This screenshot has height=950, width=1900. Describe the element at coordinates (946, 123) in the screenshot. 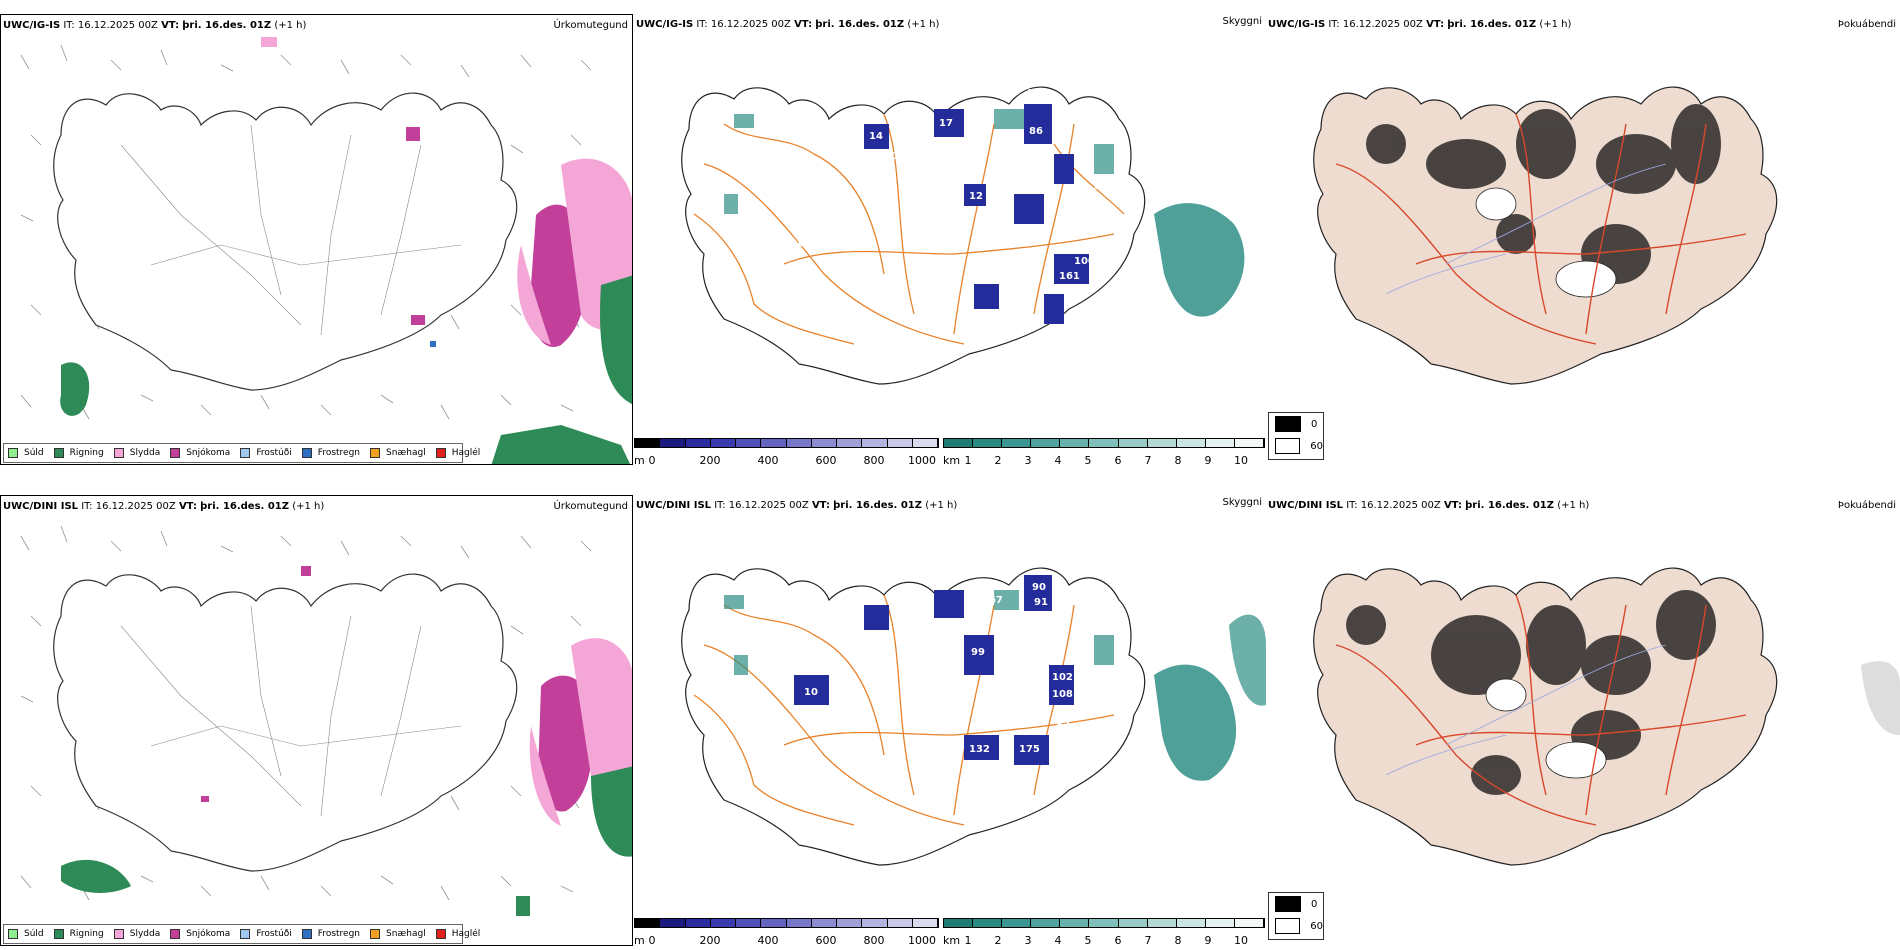

I see `ceiling-label: 17` at that location.